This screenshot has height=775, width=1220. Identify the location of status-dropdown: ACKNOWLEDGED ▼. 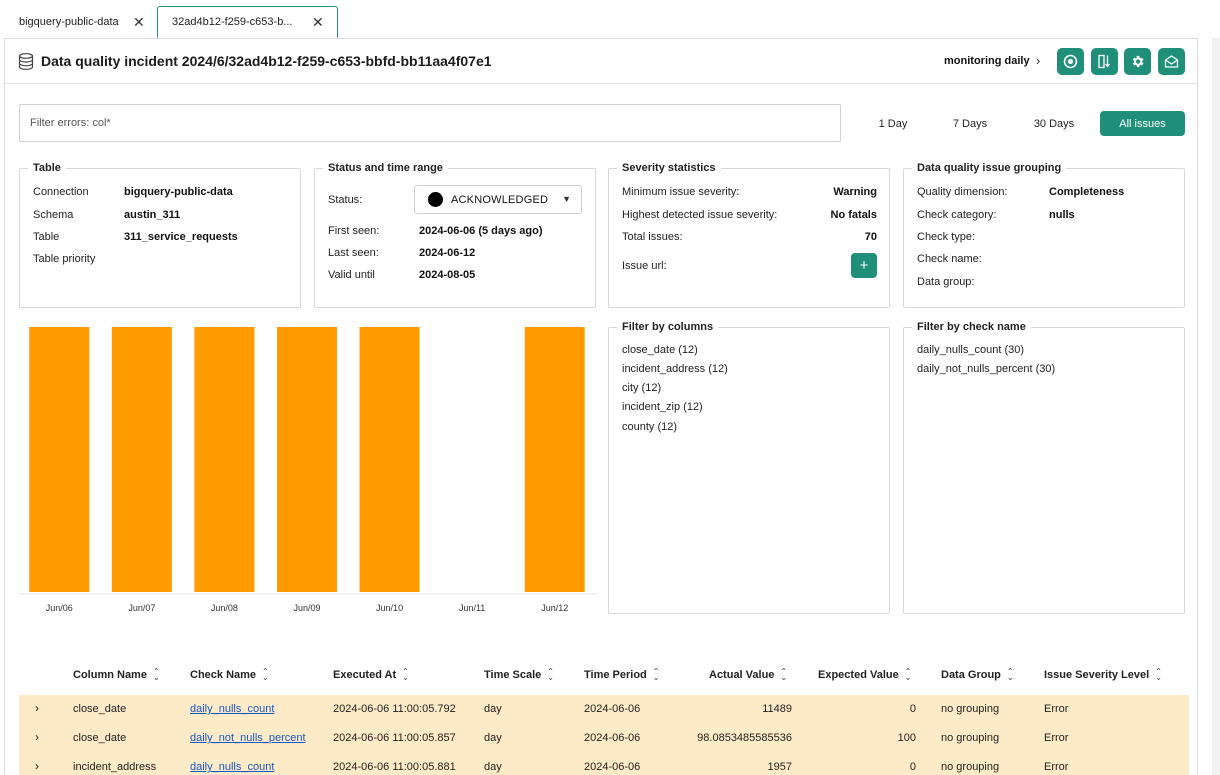
(498, 199).